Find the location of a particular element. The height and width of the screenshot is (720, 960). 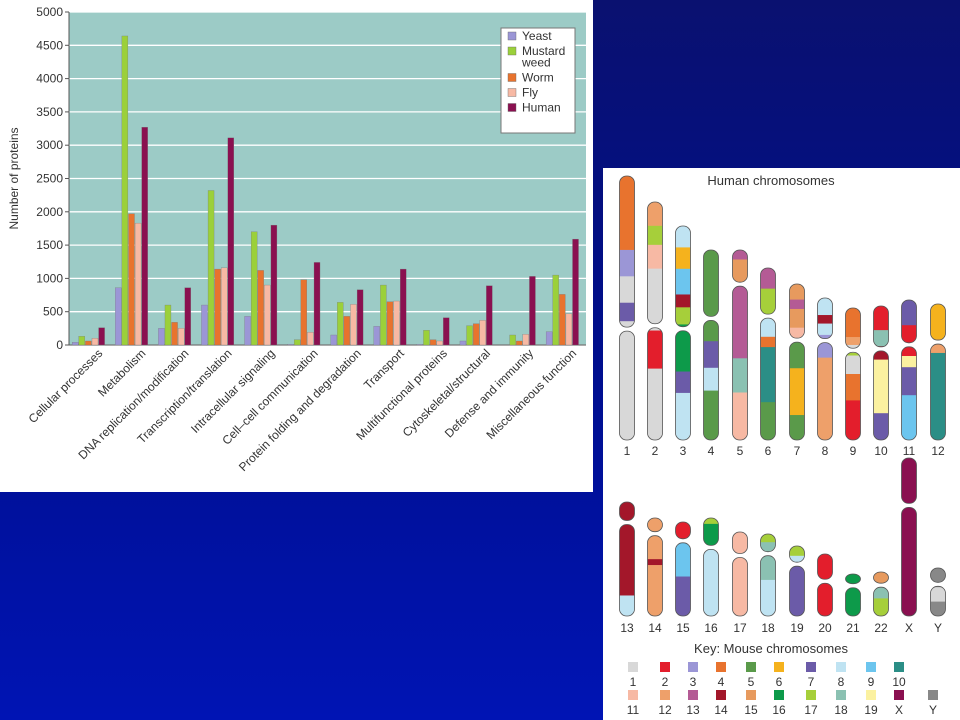

key-label: 2 is located at coordinates (665, 682).